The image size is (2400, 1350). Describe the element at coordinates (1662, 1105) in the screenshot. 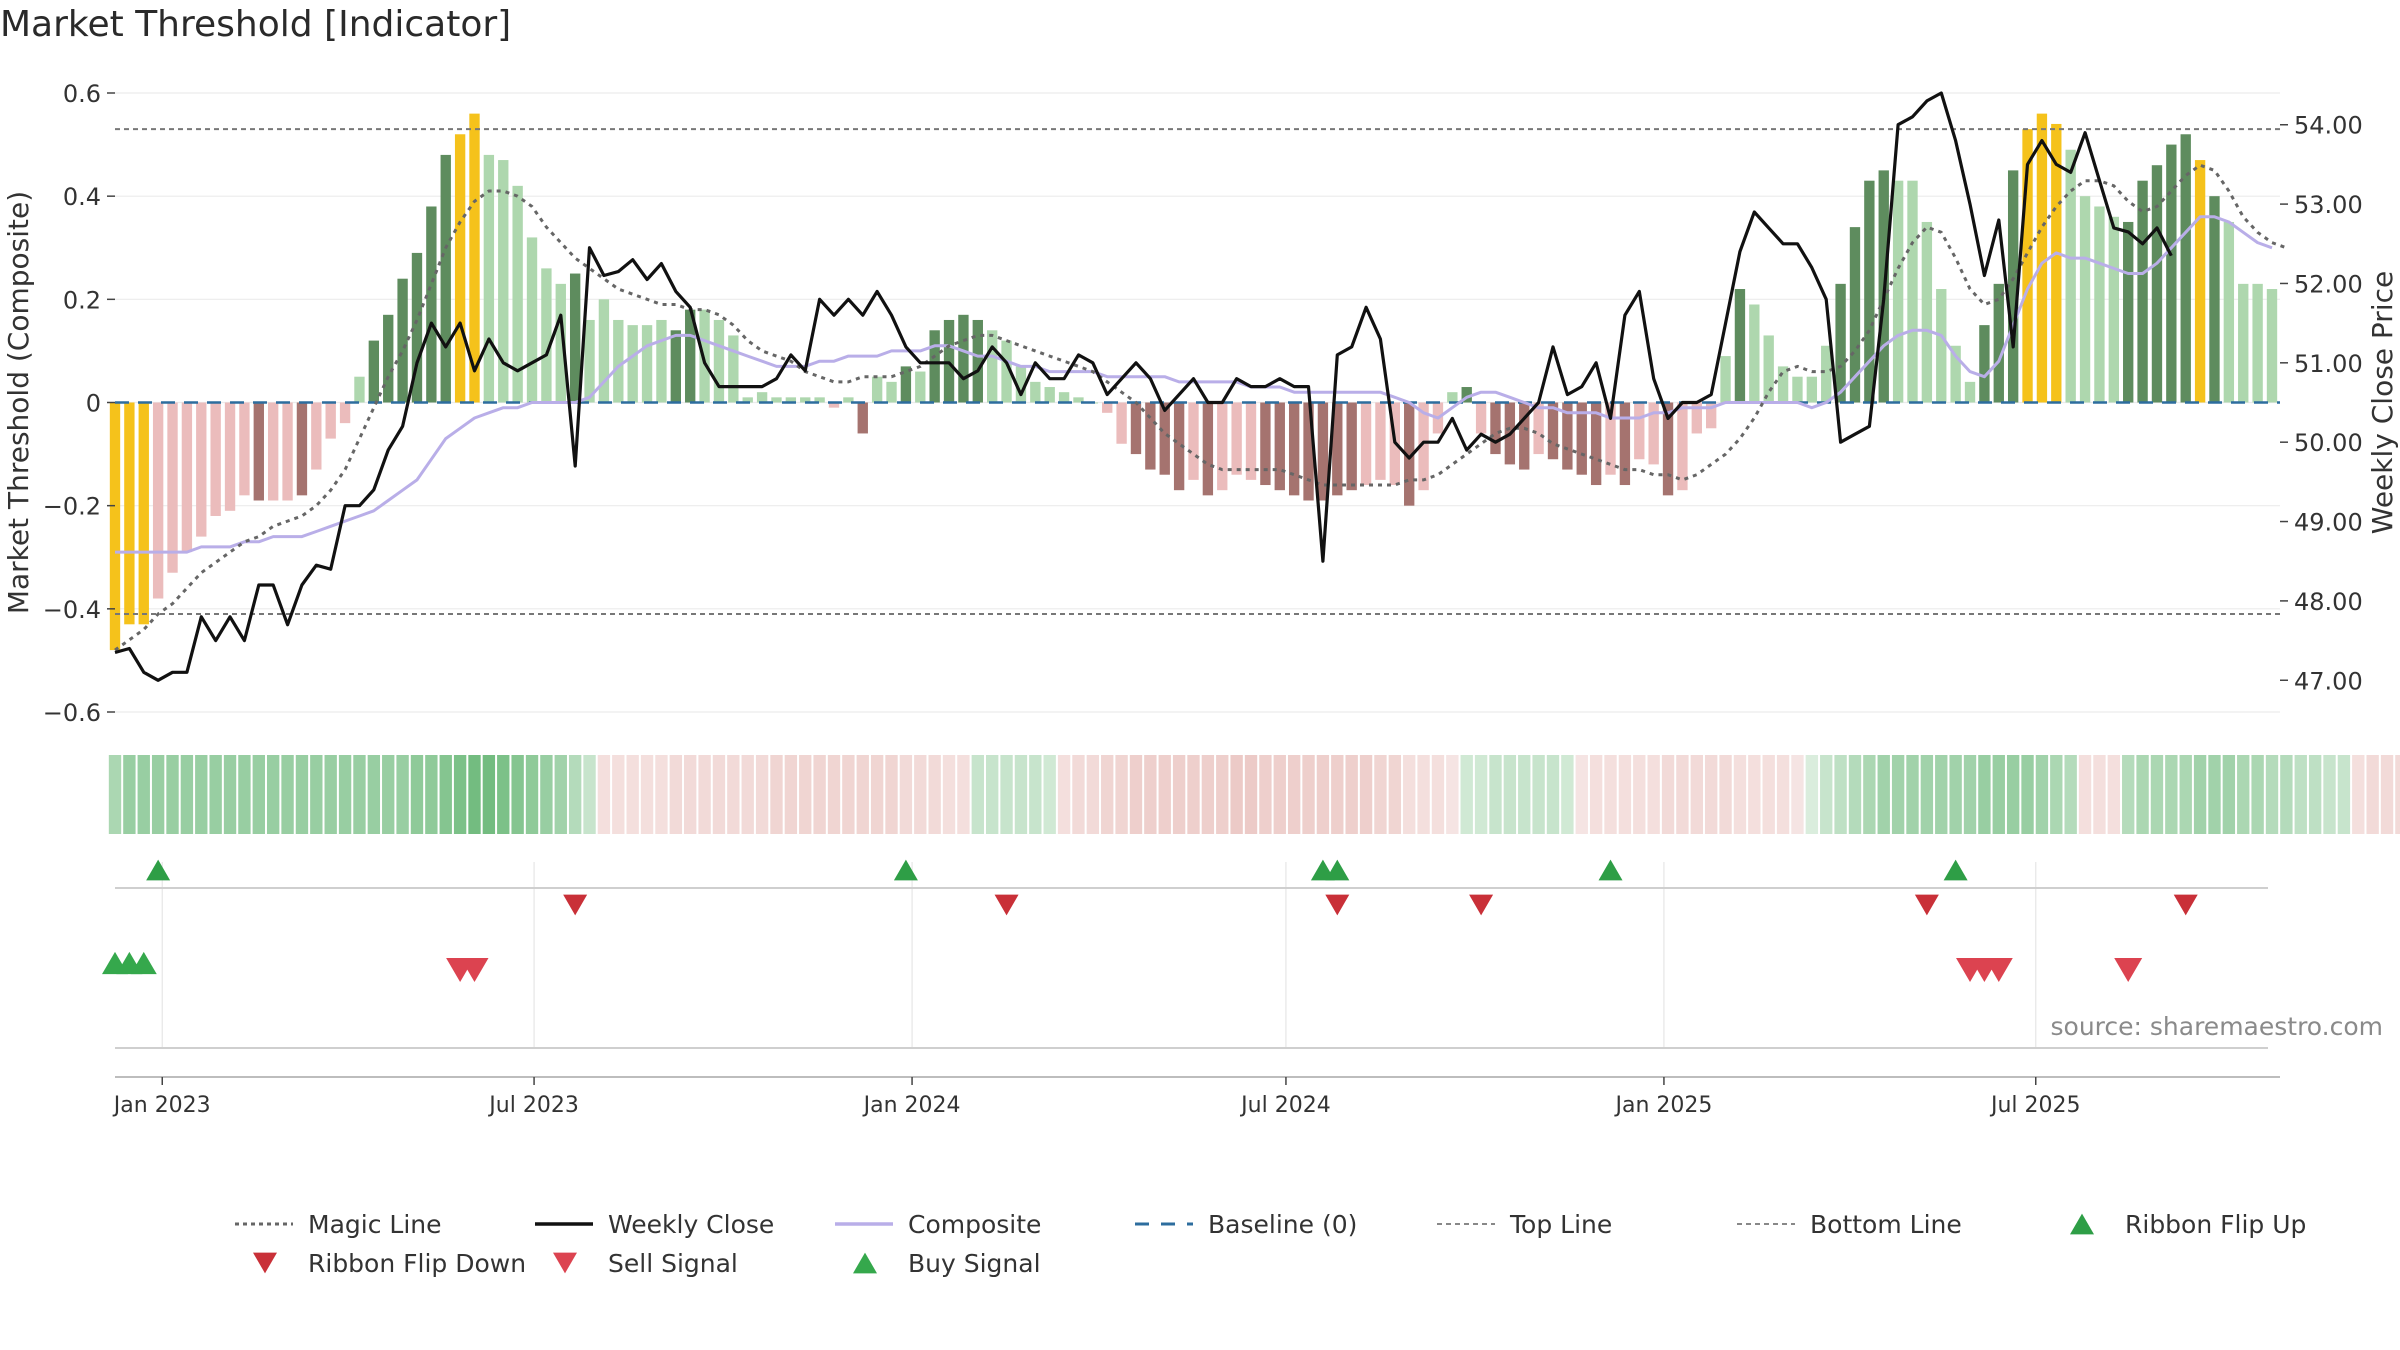

I see `x-tick-label: Jan 2025` at that location.